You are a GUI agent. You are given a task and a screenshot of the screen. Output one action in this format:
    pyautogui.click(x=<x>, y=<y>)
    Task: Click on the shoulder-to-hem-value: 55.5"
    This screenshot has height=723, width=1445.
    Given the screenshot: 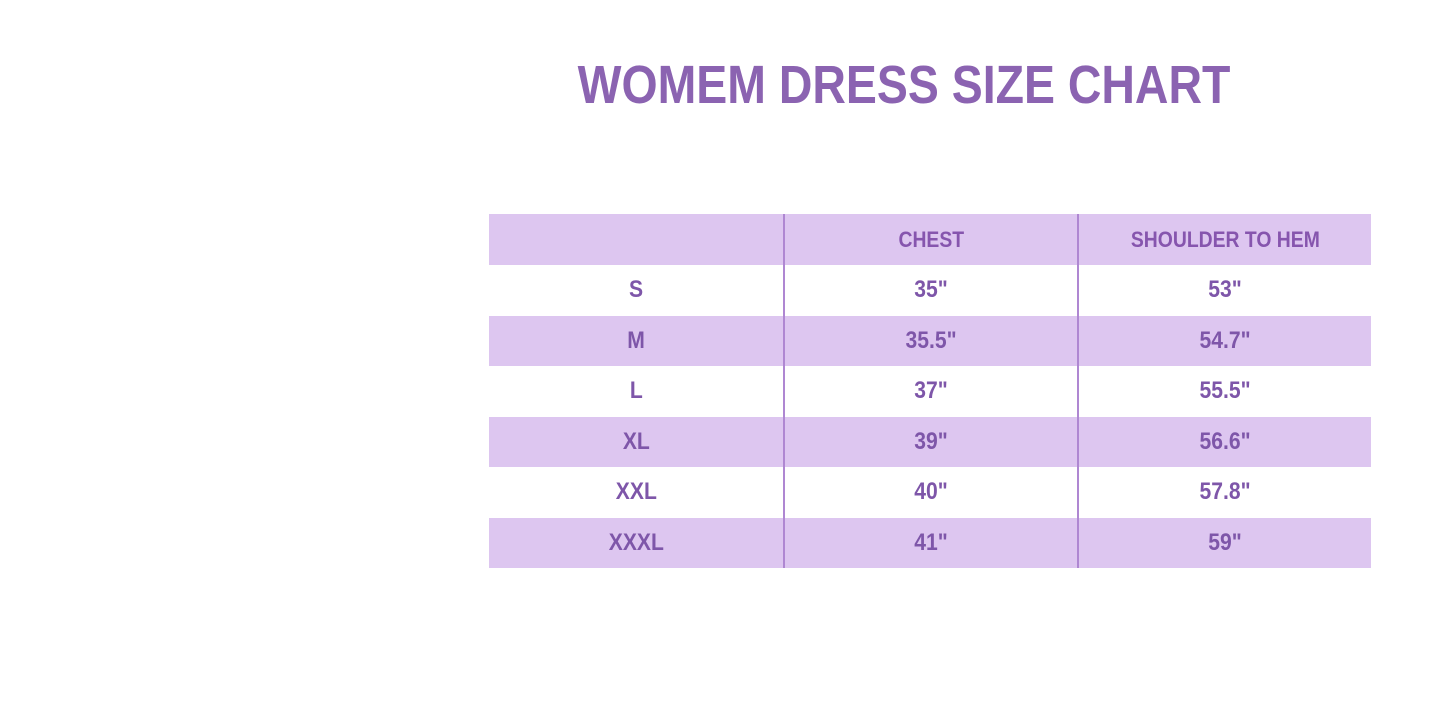 What is the action you would take?
    pyautogui.click(x=1225, y=391)
    